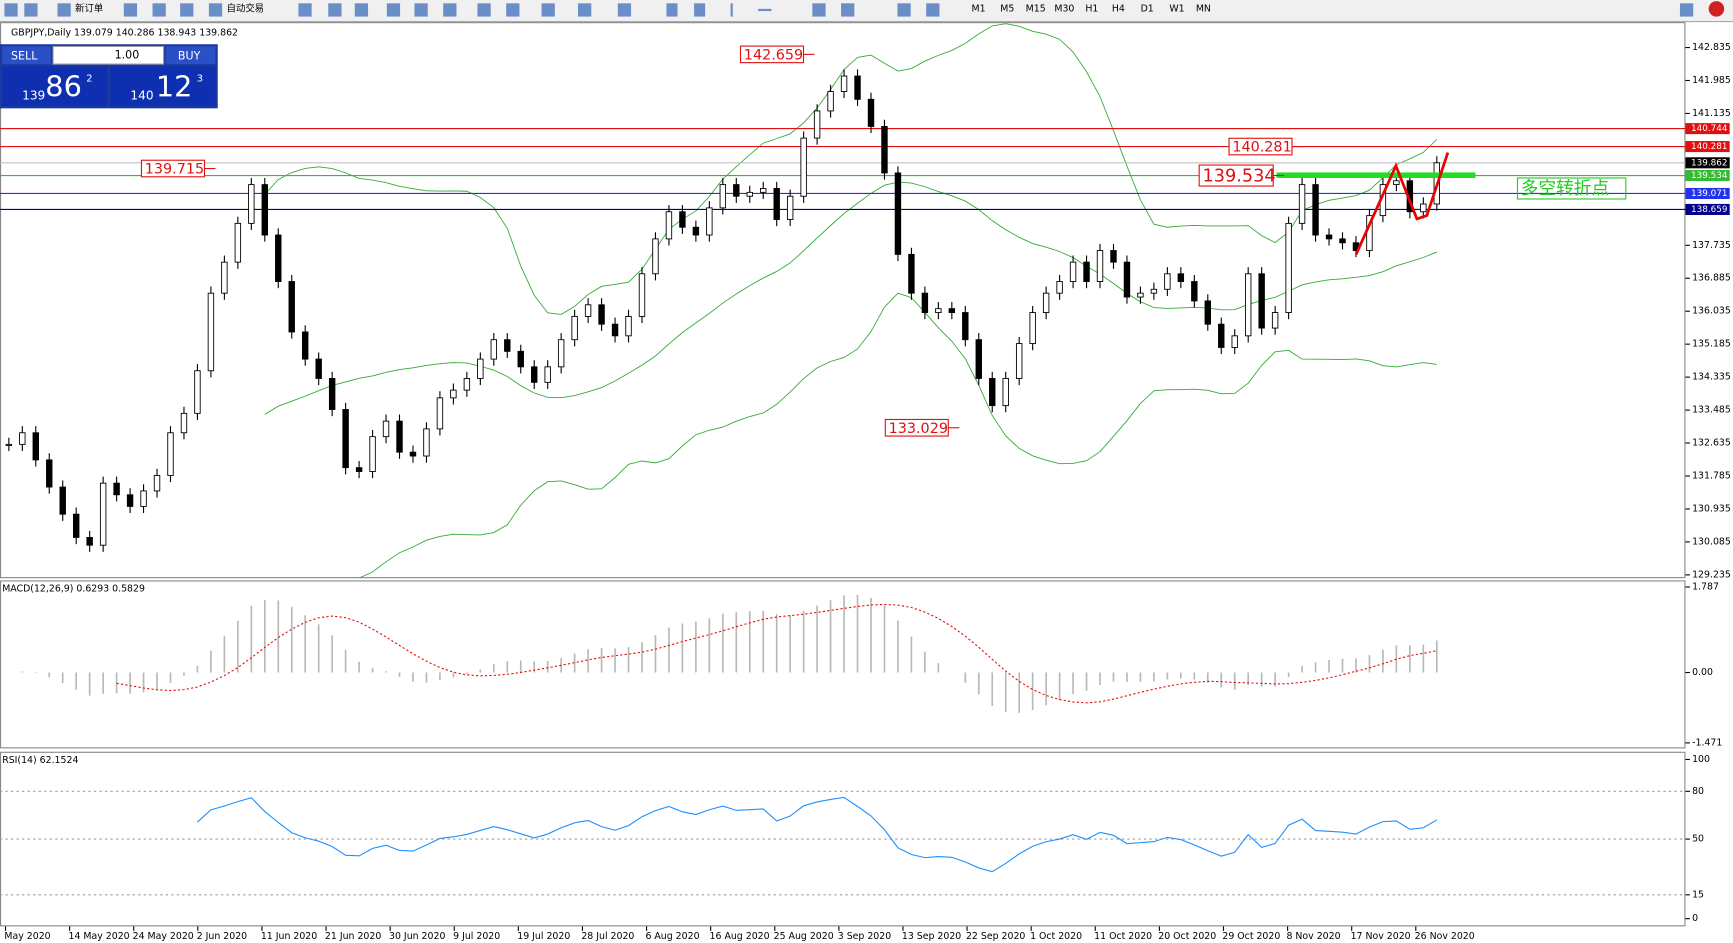 The image size is (1733, 943). What do you see at coordinates (1313, 936) in the screenshot?
I see `x-tick-label: 8 Nov 2020` at bounding box center [1313, 936].